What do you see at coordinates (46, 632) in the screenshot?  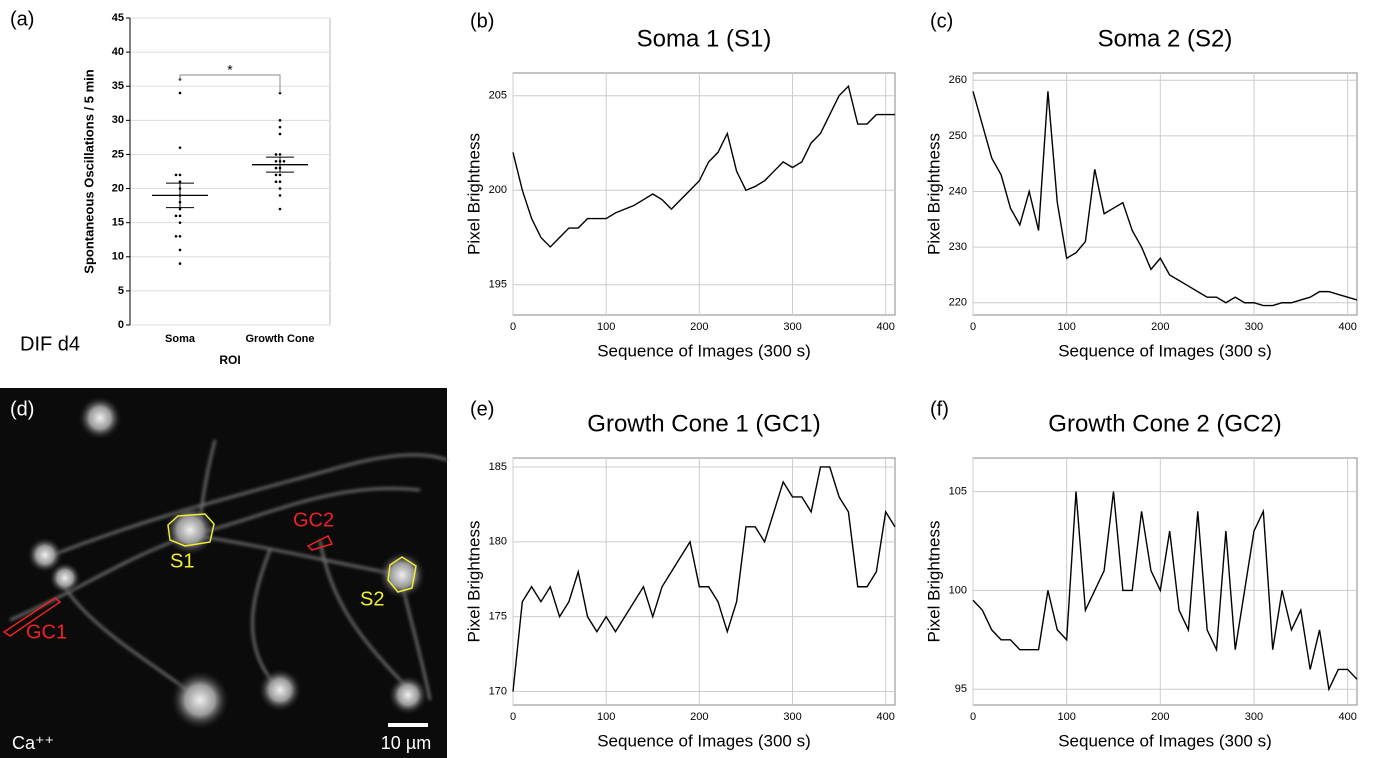 I see `roi-label: GC1` at bounding box center [46, 632].